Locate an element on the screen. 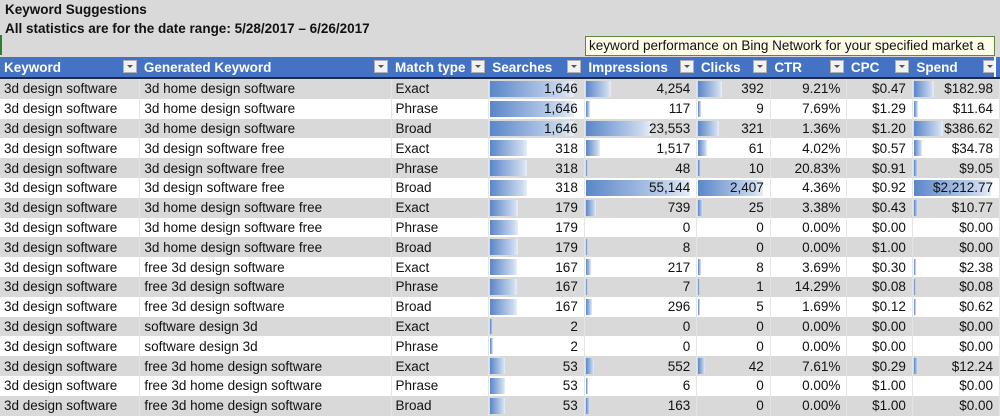 This screenshot has height=416, width=1000. cell-cpc: $0.91 is located at coordinates (879, 168).